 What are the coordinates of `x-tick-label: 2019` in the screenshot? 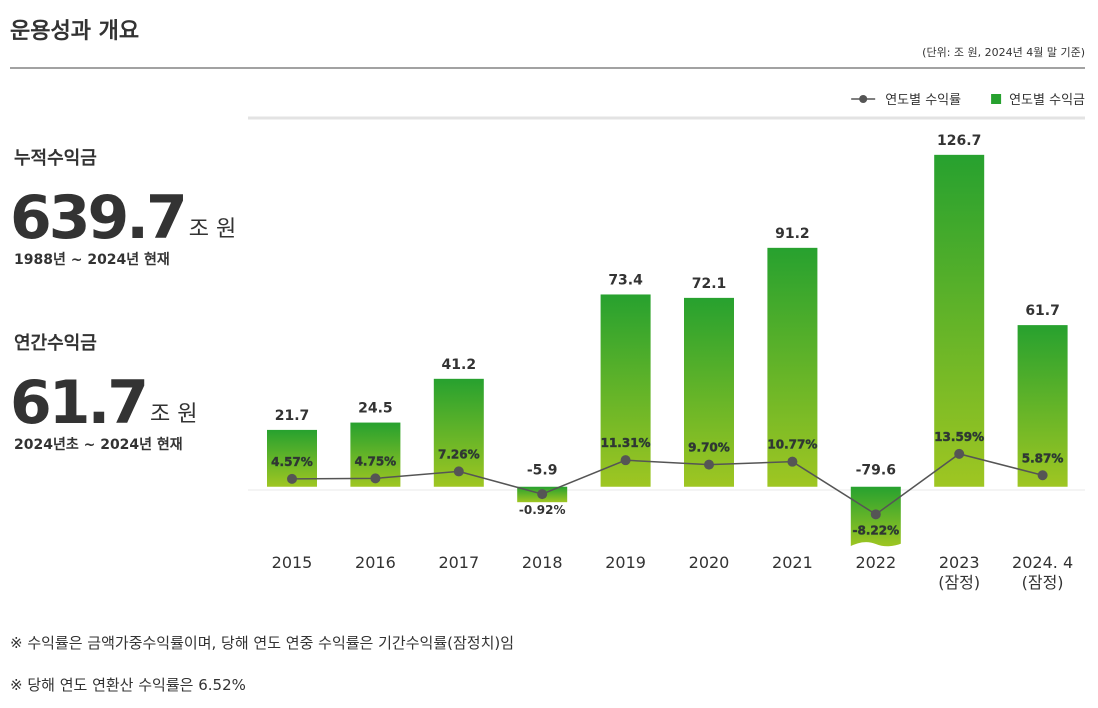 It's located at (625, 562).